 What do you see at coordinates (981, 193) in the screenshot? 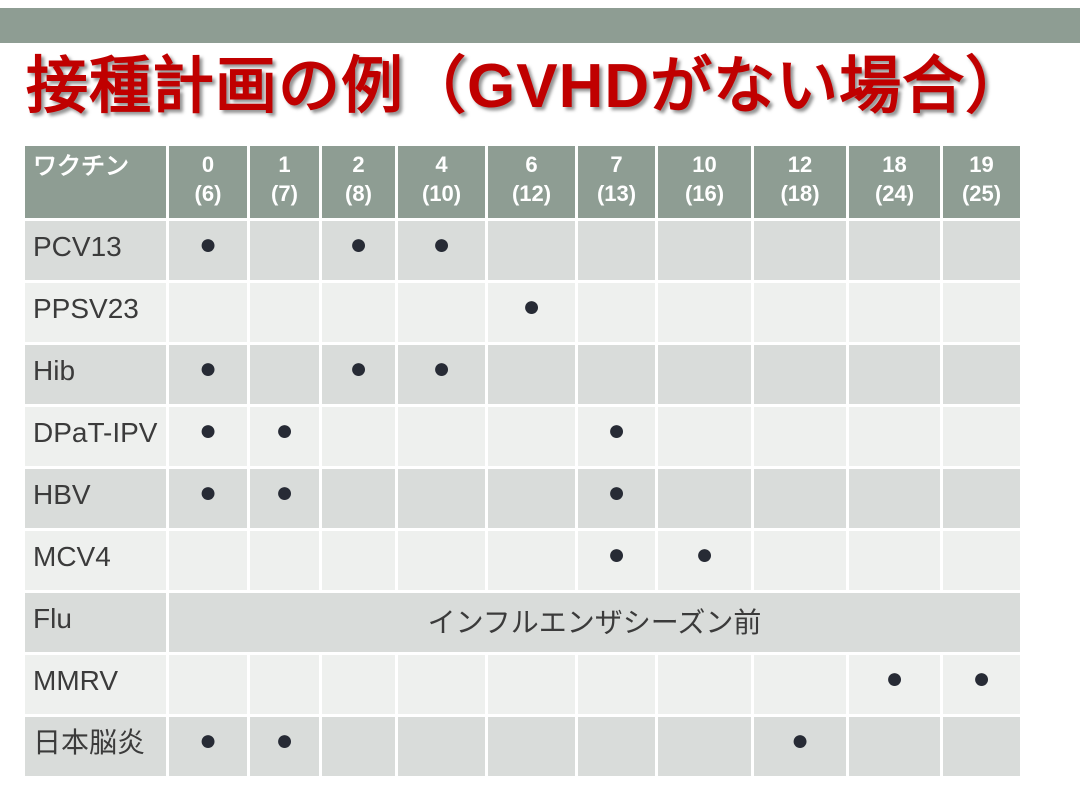
I see `header-age: (25)` at bounding box center [981, 193].